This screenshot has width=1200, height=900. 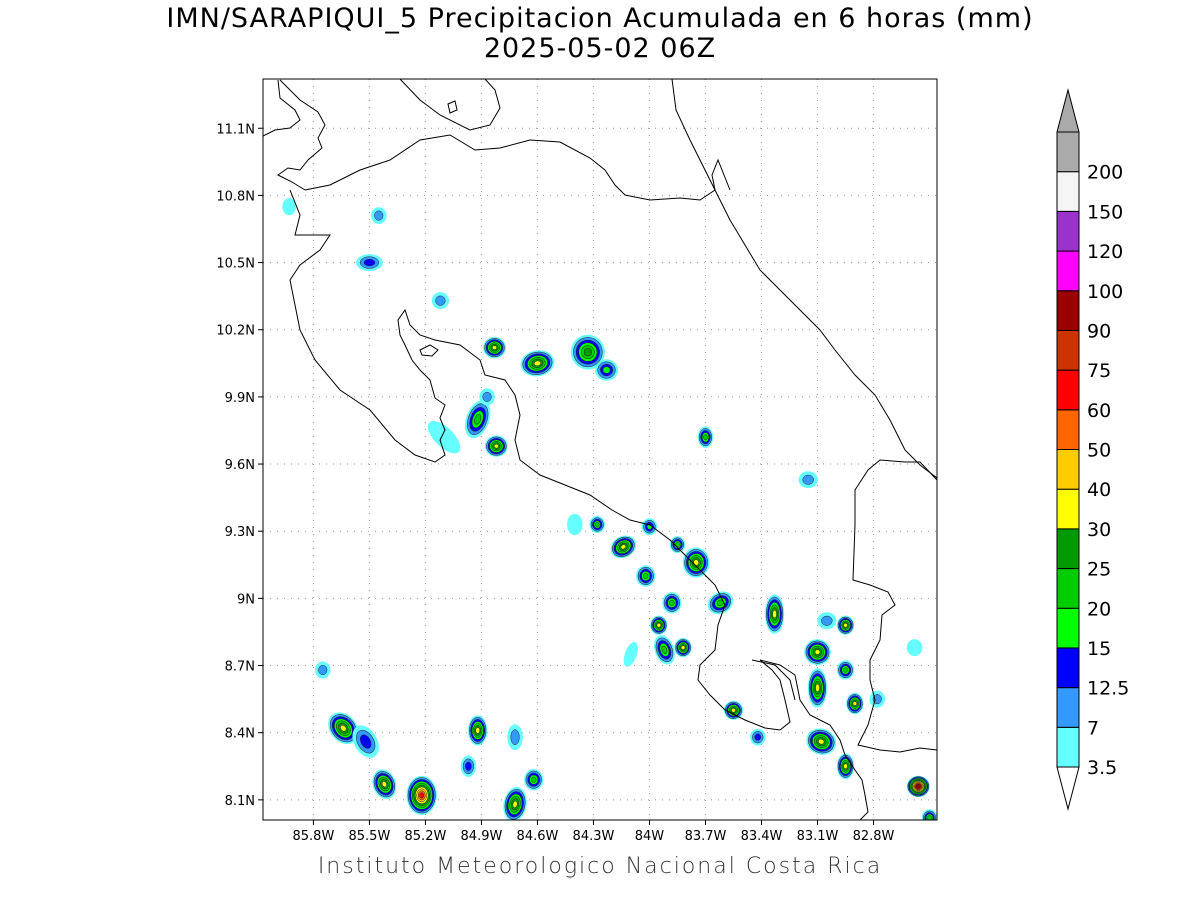 What do you see at coordinates (240, 465) in the screenshot?
I see `y-tick-label: 9.6N` at bounding box center [240, 465].